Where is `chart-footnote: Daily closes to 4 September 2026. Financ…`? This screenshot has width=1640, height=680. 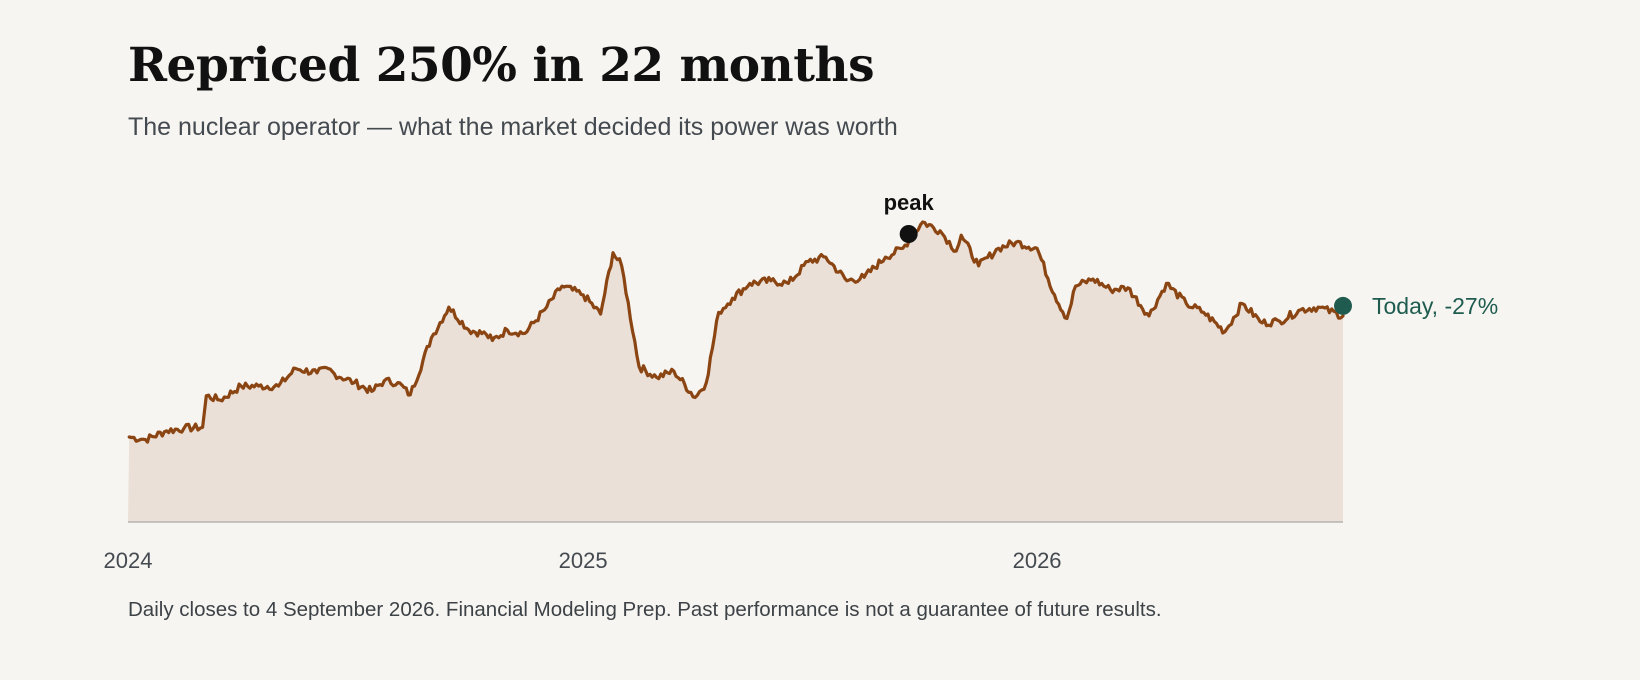 chart-footnote: Daily closes to 4 September 2026. Financ… is located at coordinates (645, 609).